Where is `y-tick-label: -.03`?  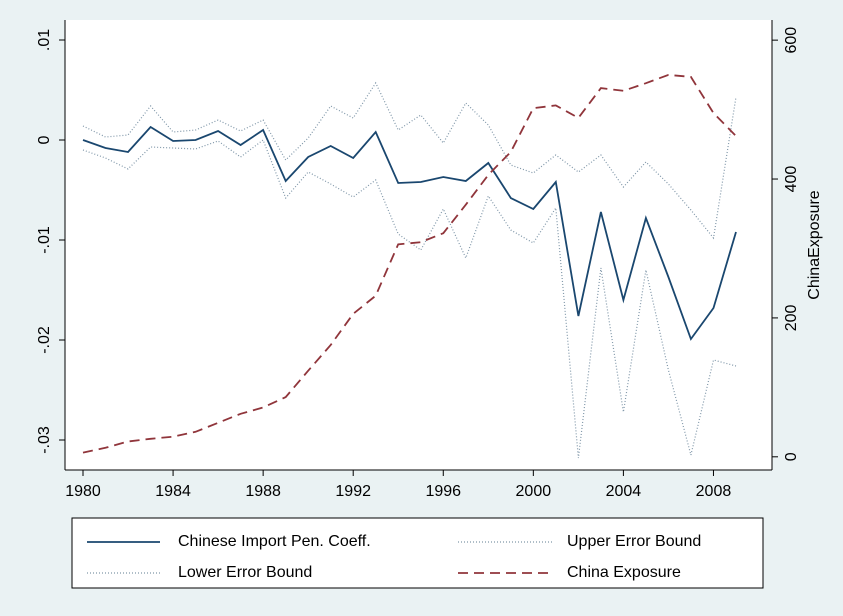 y-tick-label: -.03 is located at coordinates (44, 440).